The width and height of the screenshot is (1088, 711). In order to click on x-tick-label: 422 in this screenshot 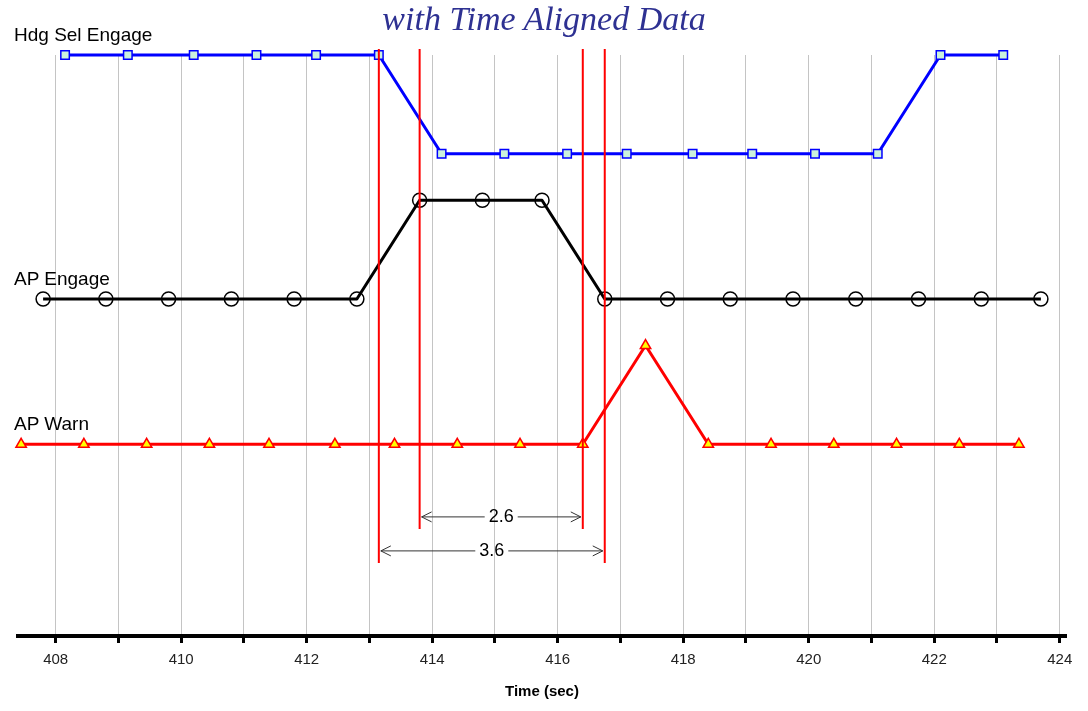, I will do `click(934, 659)`.